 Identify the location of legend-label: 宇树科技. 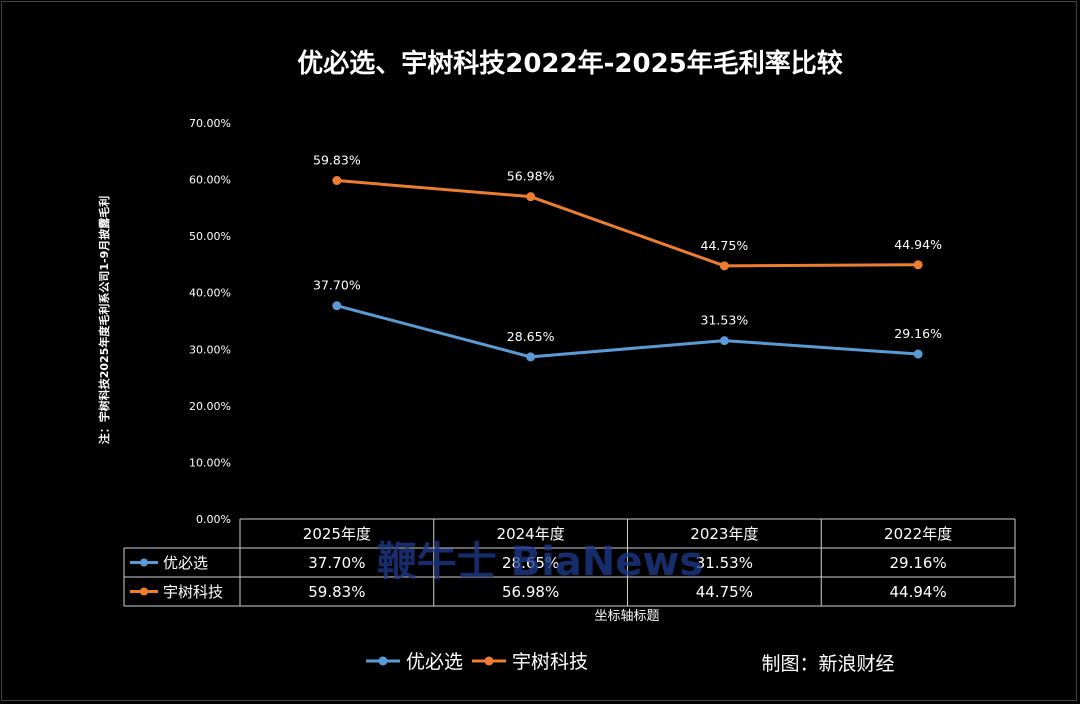
(550, 662).